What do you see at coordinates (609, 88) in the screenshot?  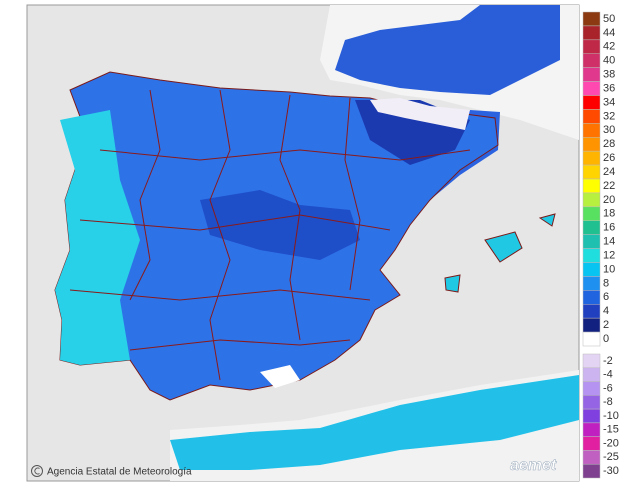 I see `legend-label: 36` at bounding box center [609, 88].